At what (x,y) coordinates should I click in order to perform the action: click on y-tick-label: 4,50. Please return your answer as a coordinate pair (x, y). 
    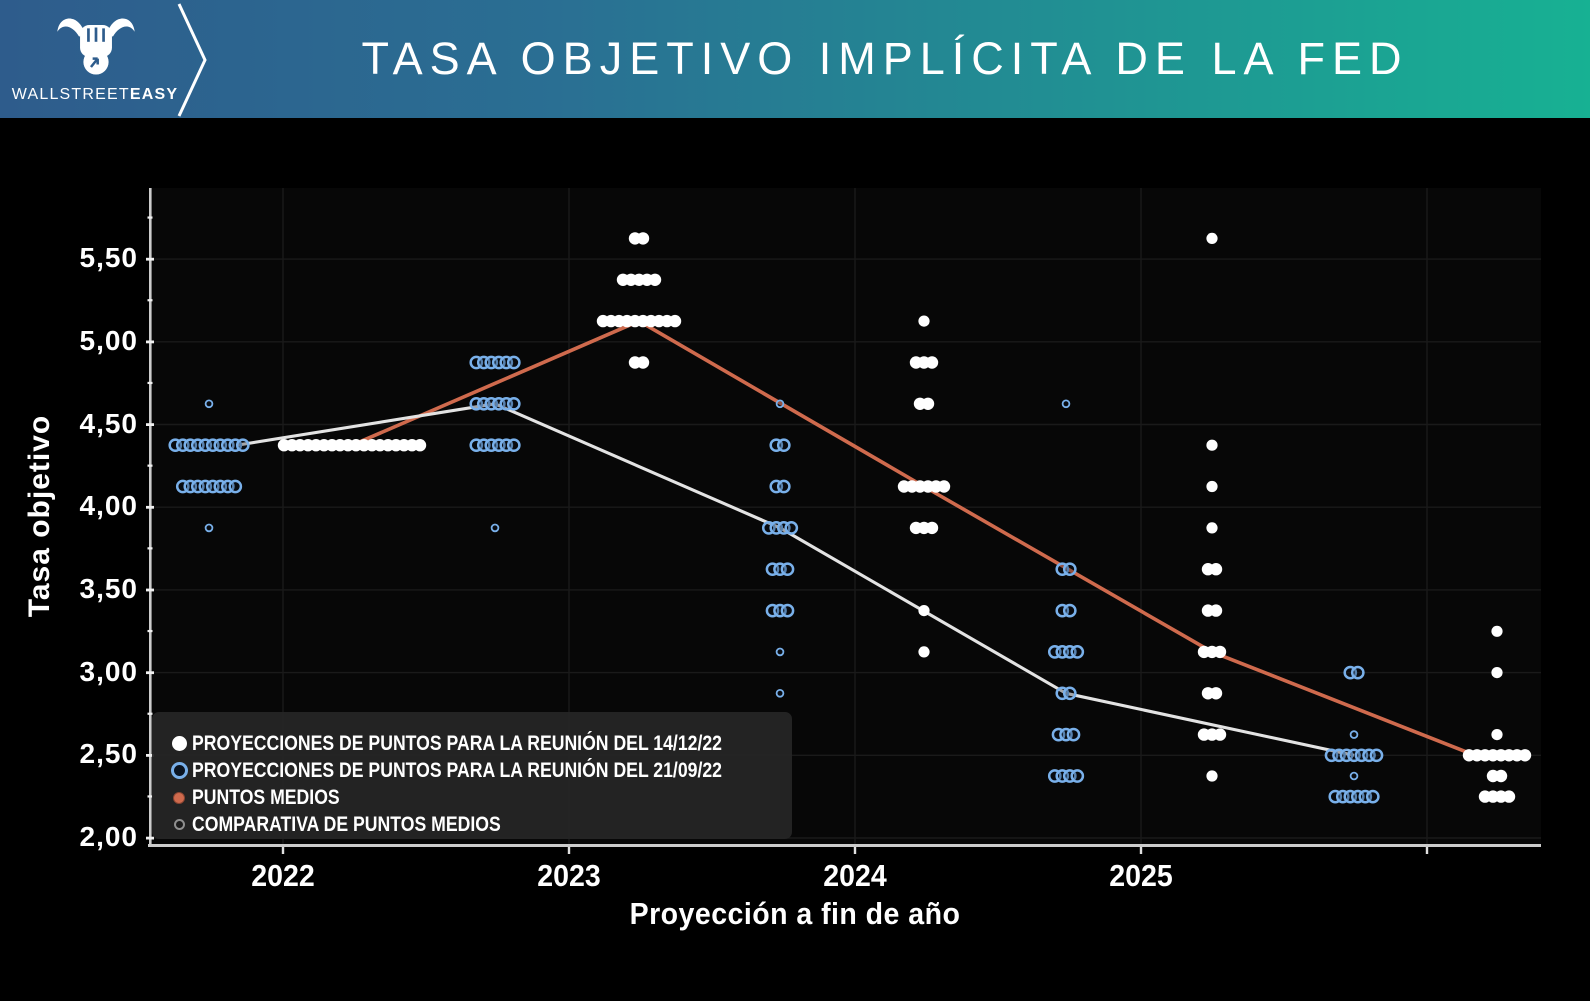
    Looking at the image, I should click on (108, 423).